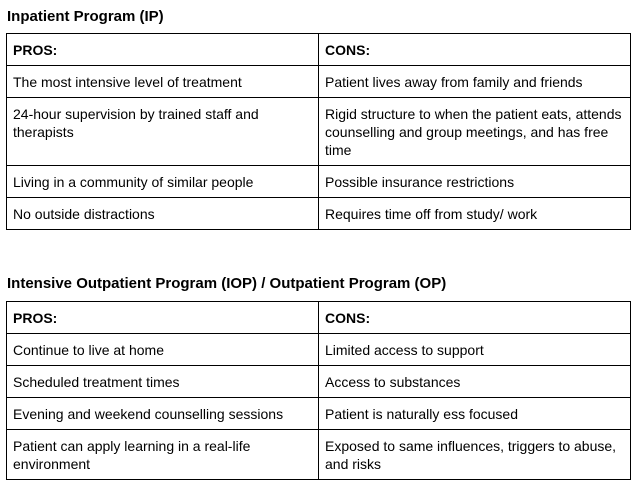 This screenshot has height=494, width=638. Describe the element at coordinates (162, 381) in the screenshot. I see `pro-cell: Scheduled treatment times` at that location.